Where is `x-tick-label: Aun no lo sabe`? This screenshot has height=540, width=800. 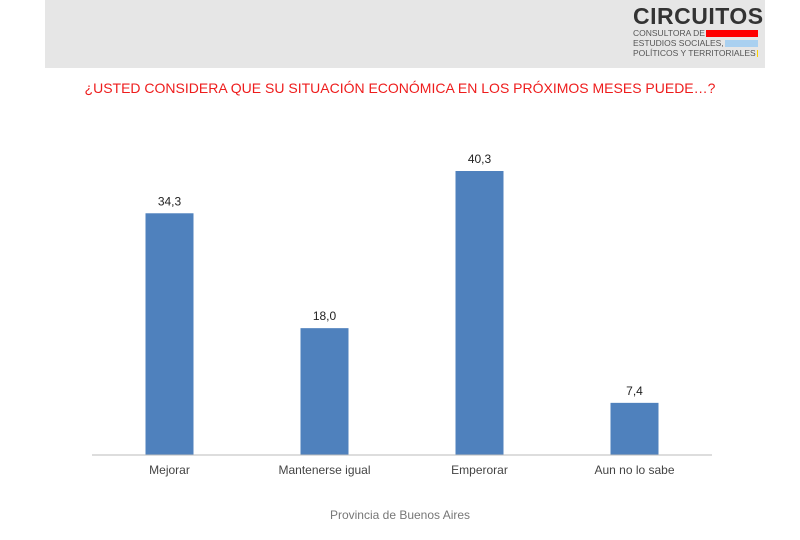 x-tick-label: Aun no lo sabe is located at coordinates (634, 470).